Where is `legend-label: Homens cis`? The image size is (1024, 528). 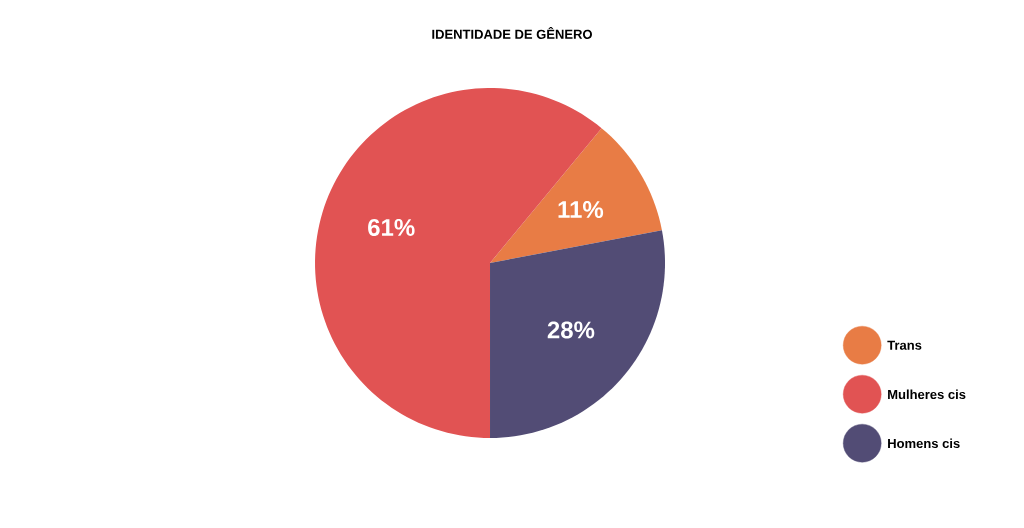
legend-label: Homens cis is located at coordinates (924, 443).